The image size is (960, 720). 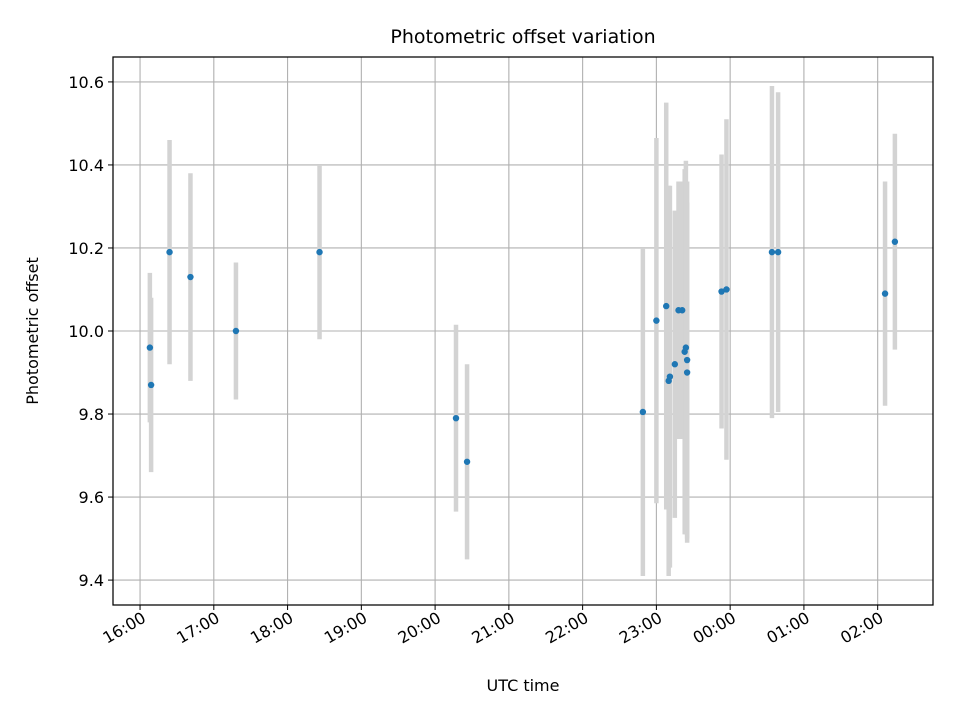 I want to click on x-tick-label: 01:00, so click(x=787, y=628).